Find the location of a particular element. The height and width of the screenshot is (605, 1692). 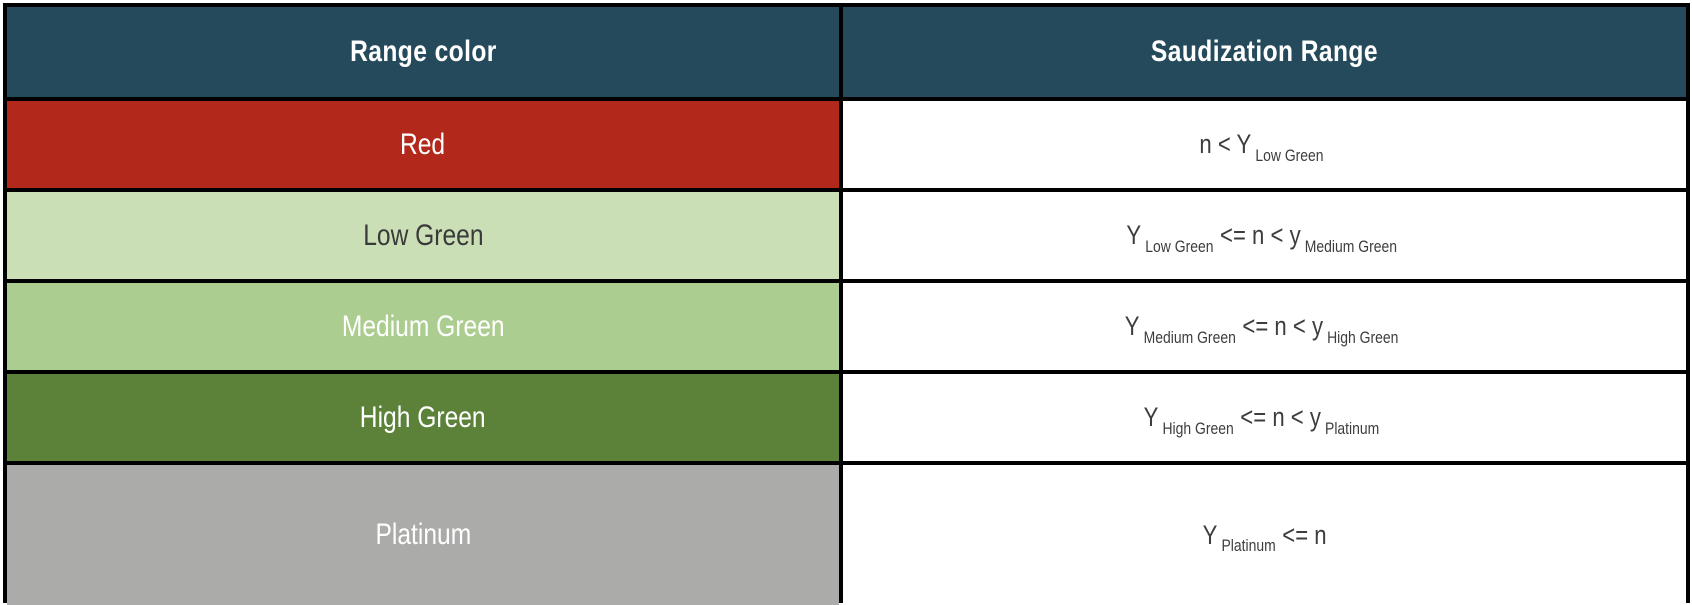

formula-text: <= n is located at coordinates (1304, 534).